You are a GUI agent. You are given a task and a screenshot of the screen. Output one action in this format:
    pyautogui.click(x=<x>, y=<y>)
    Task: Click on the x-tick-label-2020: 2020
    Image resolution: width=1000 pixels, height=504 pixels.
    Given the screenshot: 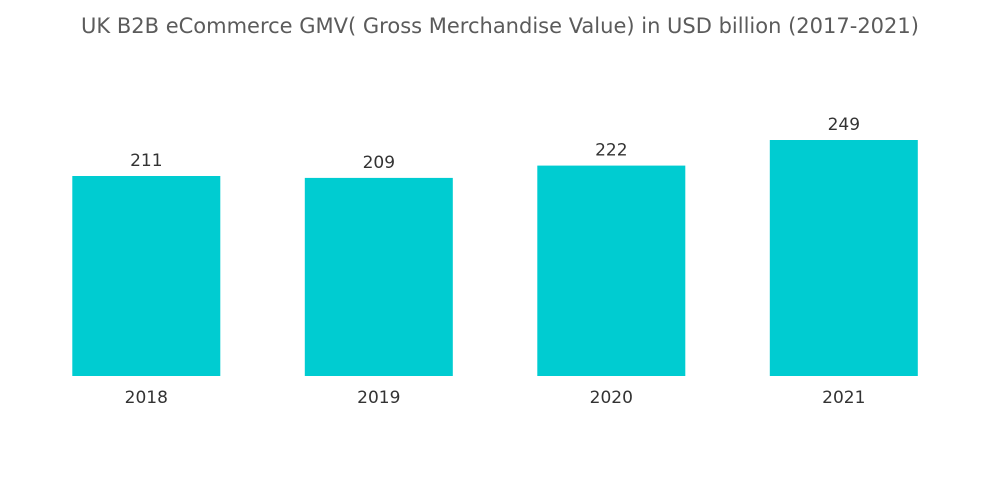 What is the action you would take?
    pyautogui.click(x=611, y=398)
    